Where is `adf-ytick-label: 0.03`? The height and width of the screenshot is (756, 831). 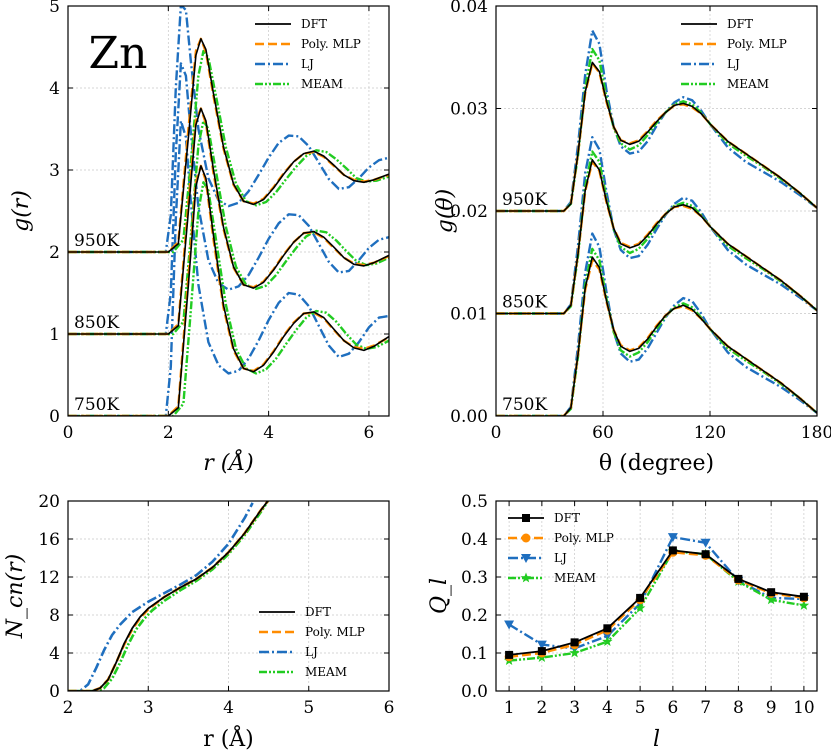
adf-ytick-label: 0.03 is located at coordinates (469, 110).